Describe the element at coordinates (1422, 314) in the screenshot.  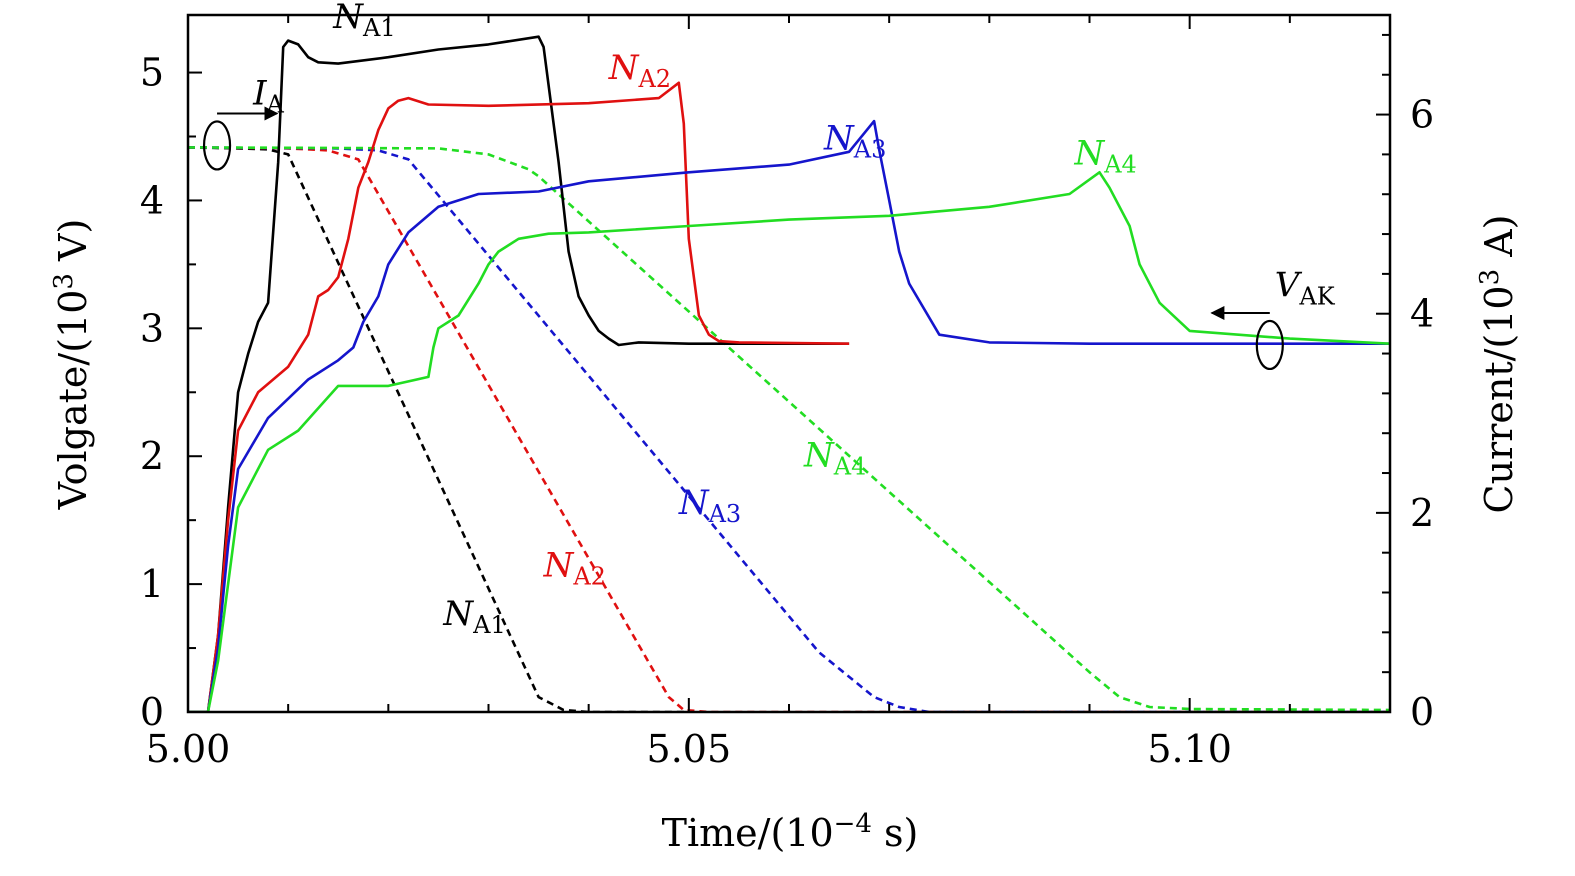
I see `y-right-tick-label: 4` at that location.